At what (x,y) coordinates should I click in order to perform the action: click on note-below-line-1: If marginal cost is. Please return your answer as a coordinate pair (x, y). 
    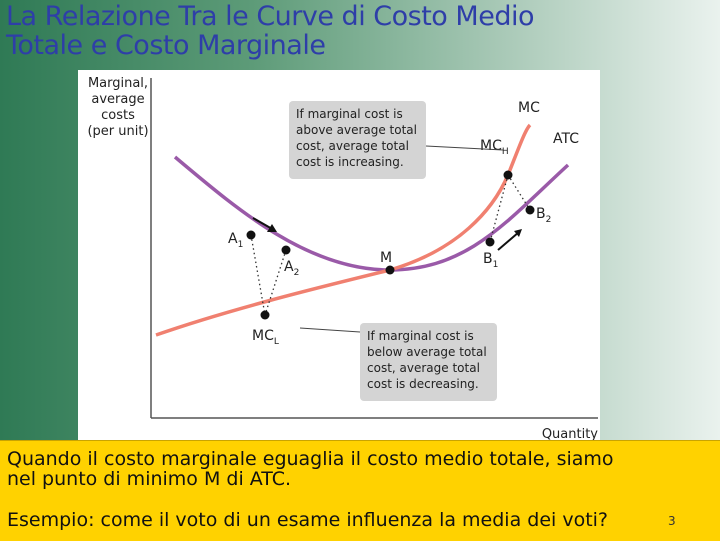
    Looking at the image, I should click on (420, 336).